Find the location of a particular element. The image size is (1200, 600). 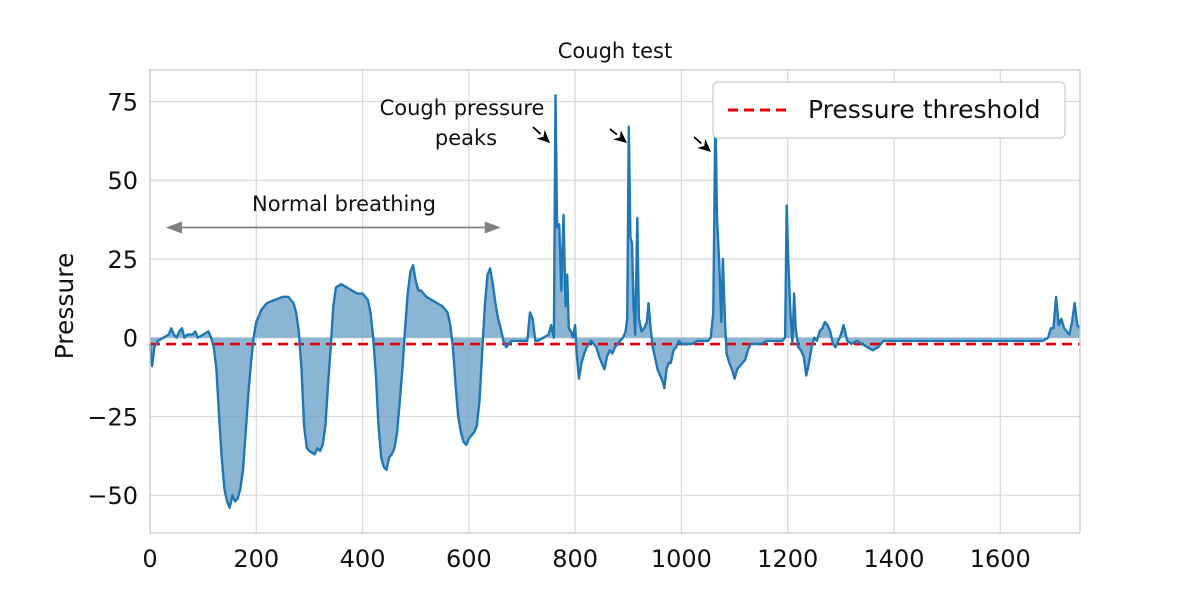

y-tick-label: 25 is located at coordinates (122, 260).